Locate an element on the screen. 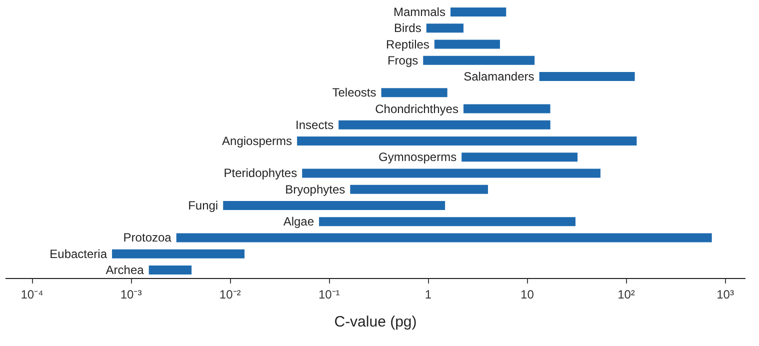  x-tick-label: 10⁻² is located at coordinates (230, 295).